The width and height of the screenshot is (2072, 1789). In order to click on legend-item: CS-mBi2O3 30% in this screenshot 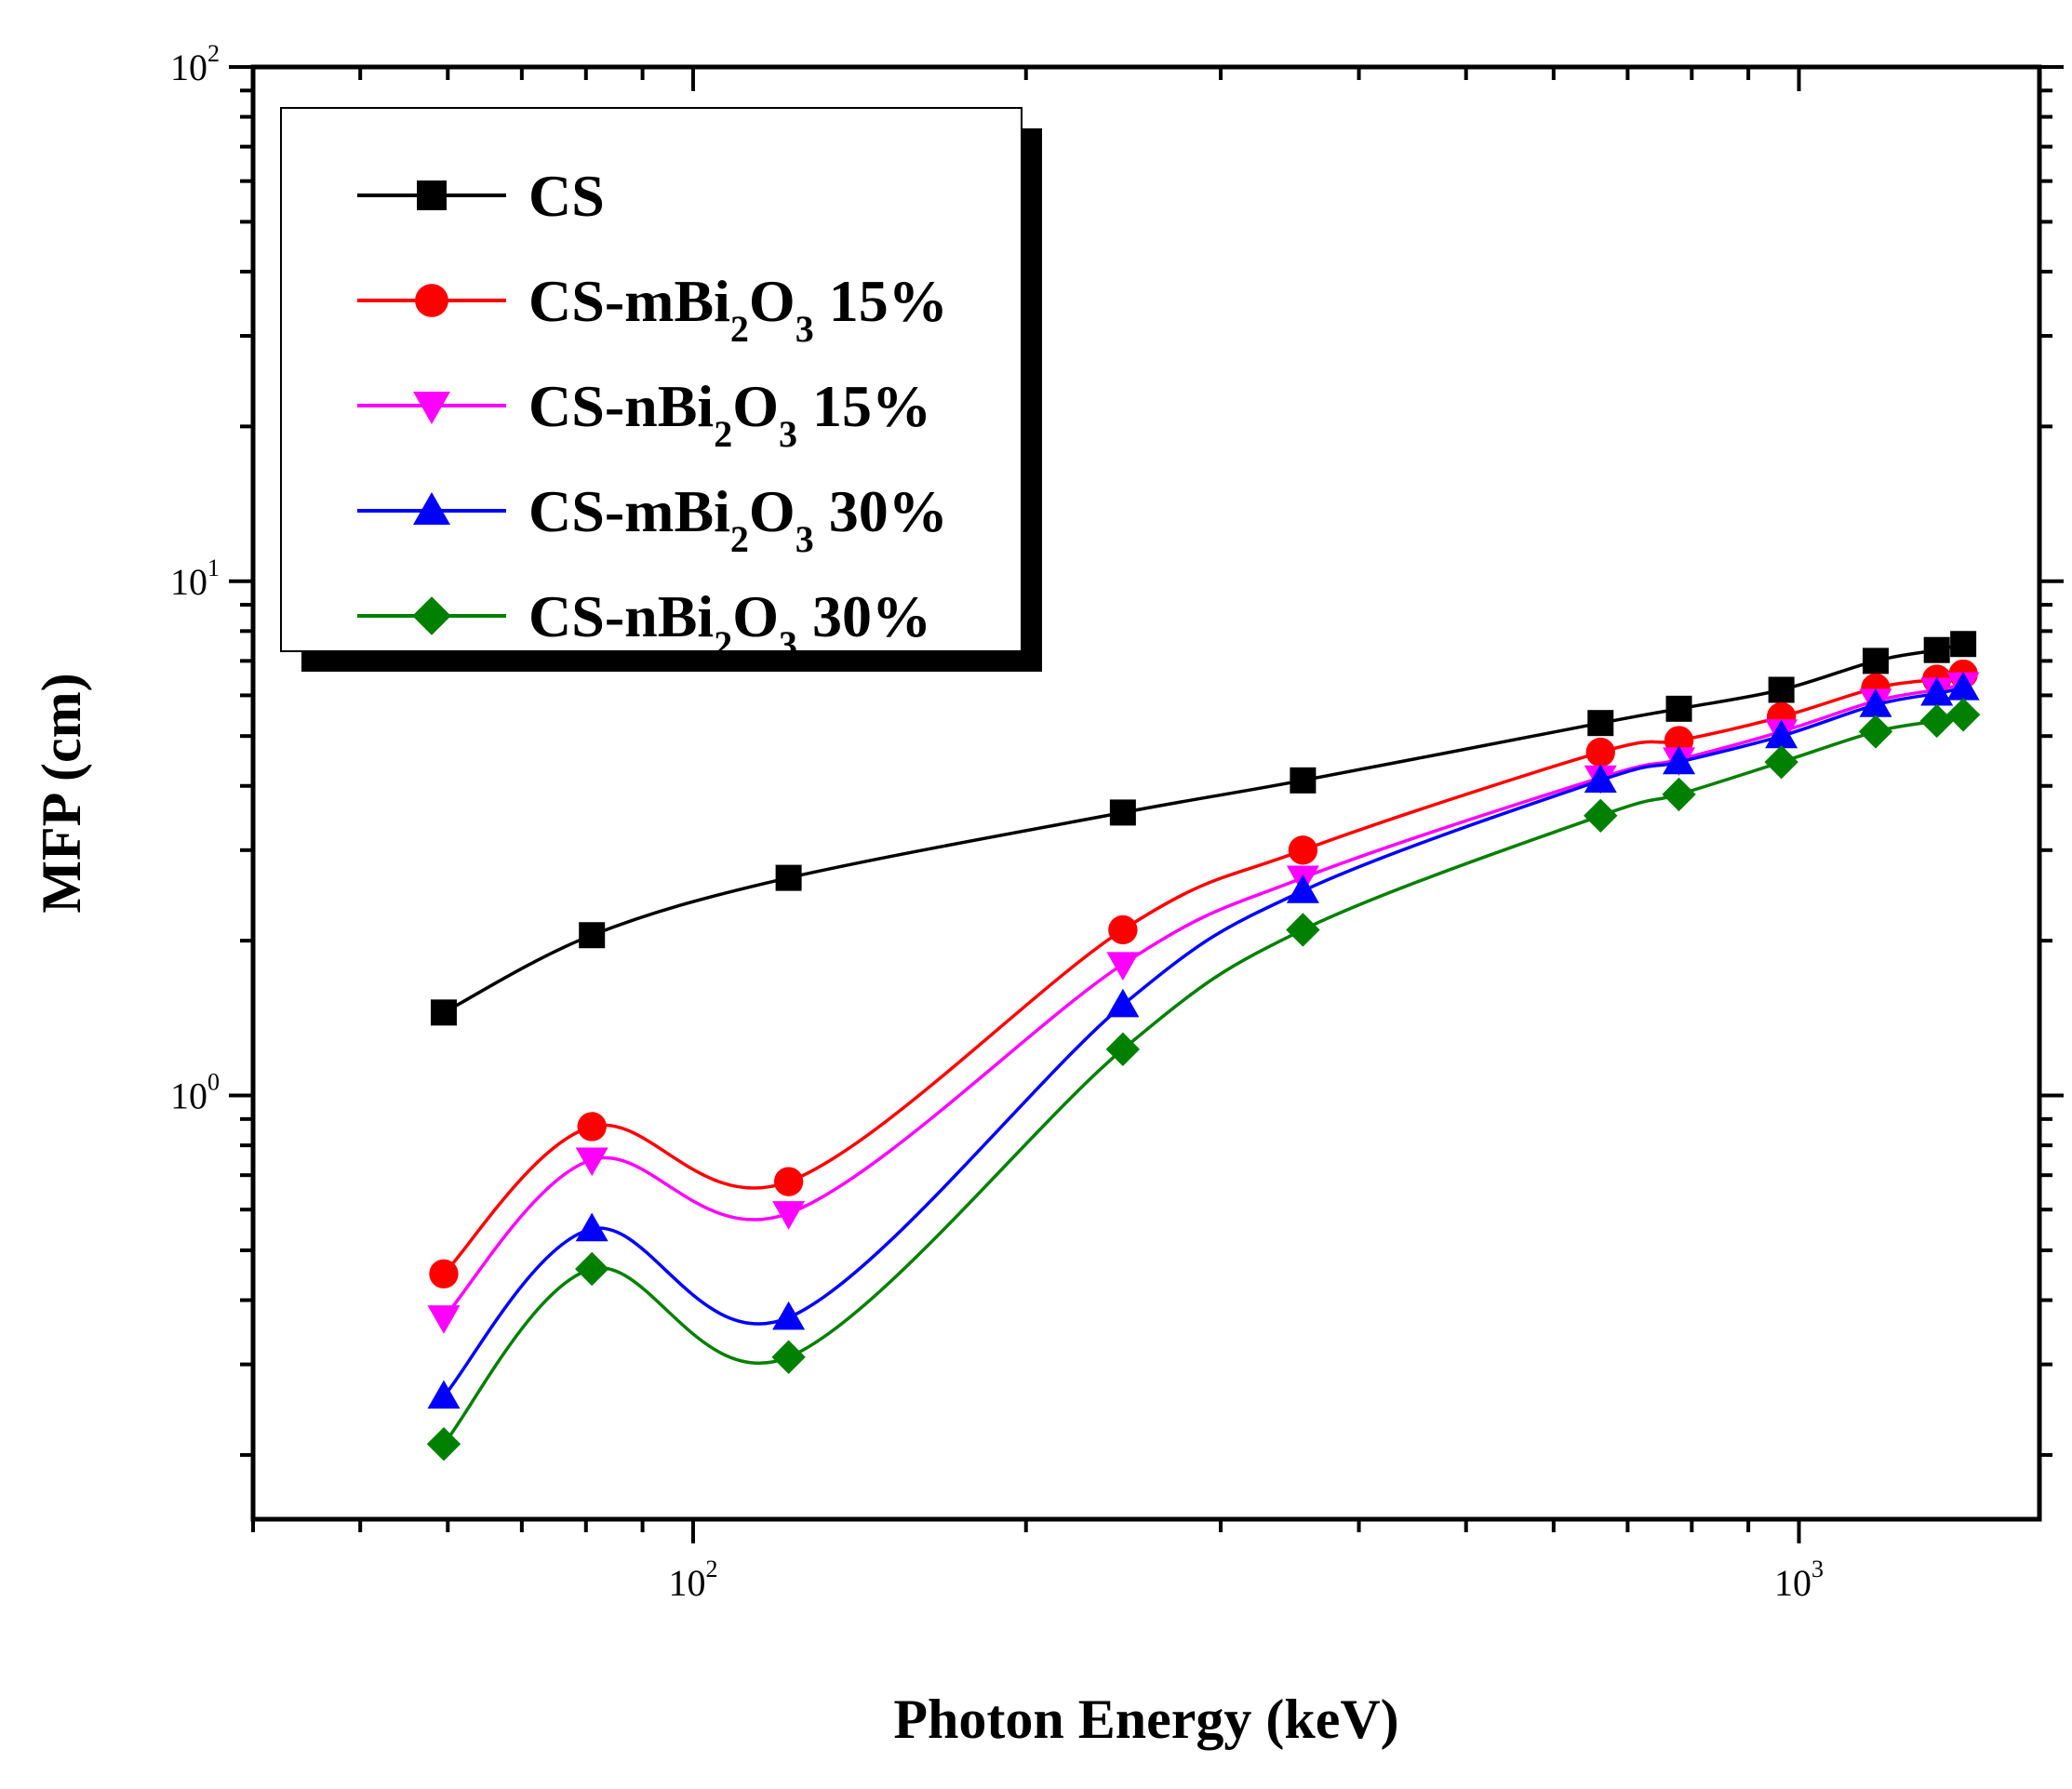, I will do `click(652, 519)`.